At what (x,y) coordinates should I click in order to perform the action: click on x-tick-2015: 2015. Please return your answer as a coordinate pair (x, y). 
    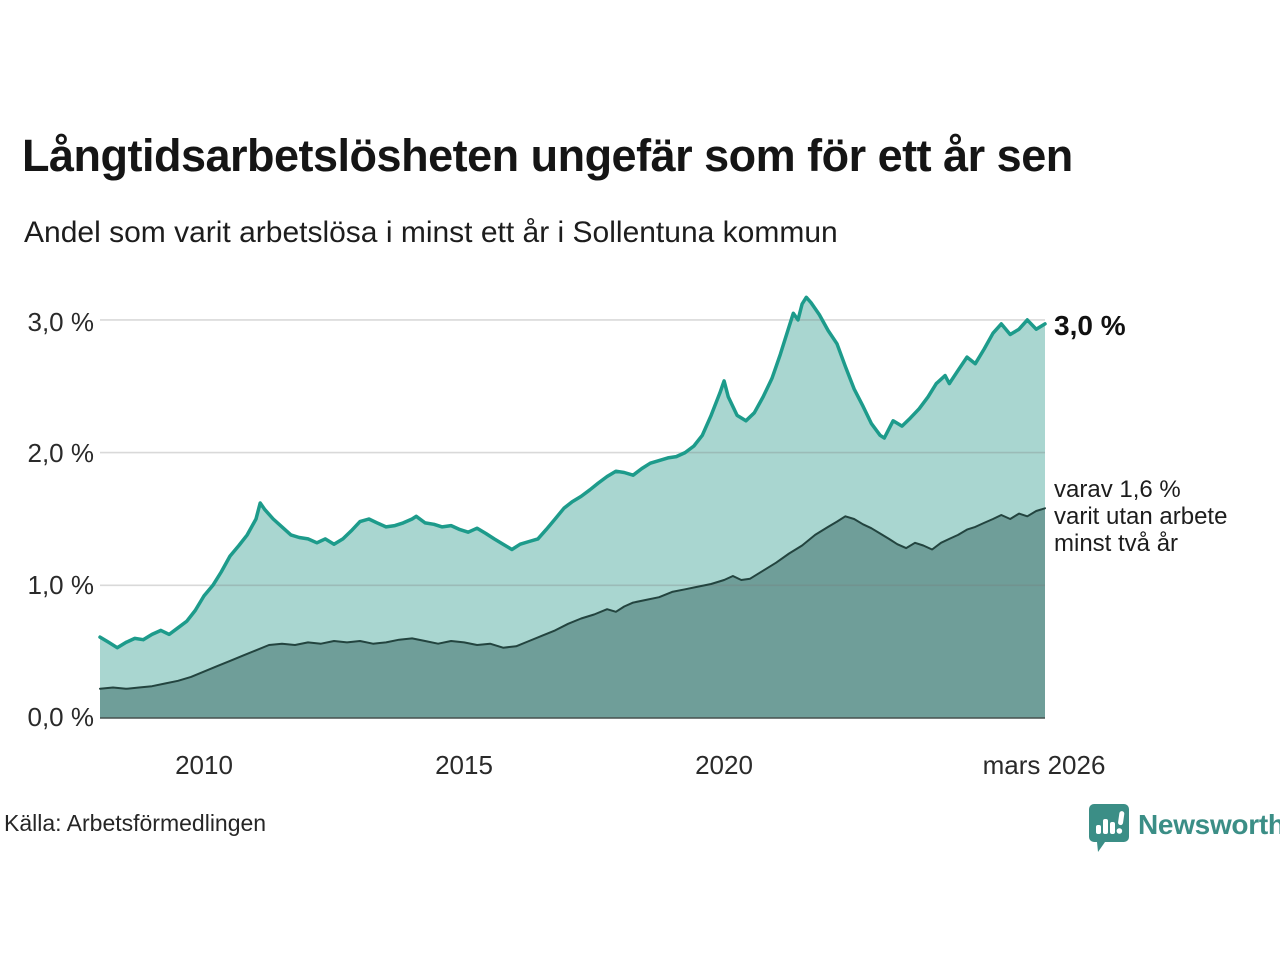
    Looking at the image, I should click on (464, 765).